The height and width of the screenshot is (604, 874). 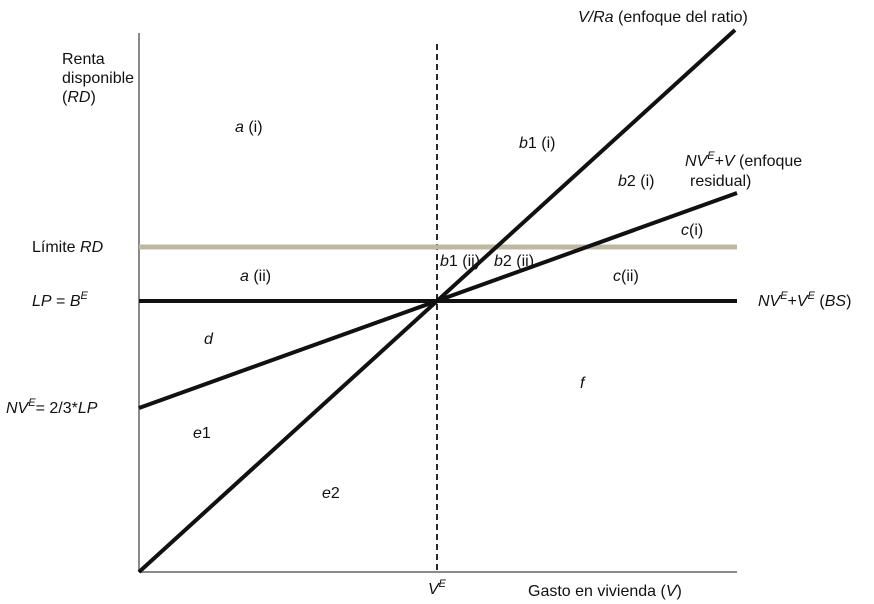 What do you see at coordinates (202, 433) in the screenshot?
I see `region-e1: e1` at bounding box center [202, 433].